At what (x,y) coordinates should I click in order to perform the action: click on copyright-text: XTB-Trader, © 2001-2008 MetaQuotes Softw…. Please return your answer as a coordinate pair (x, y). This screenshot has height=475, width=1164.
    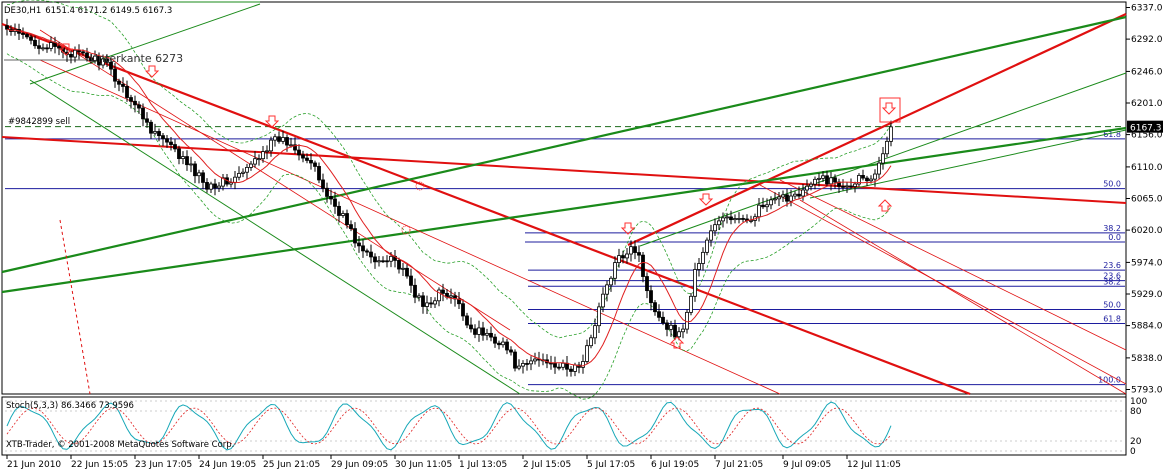
    Looking at the image, I should click on (120, 445).